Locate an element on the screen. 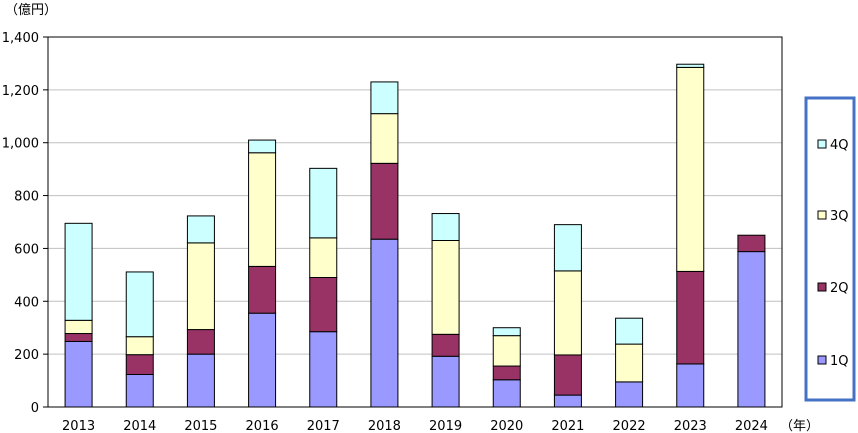  bar-segment-2017-2Q is located at coordinates (323, 305).